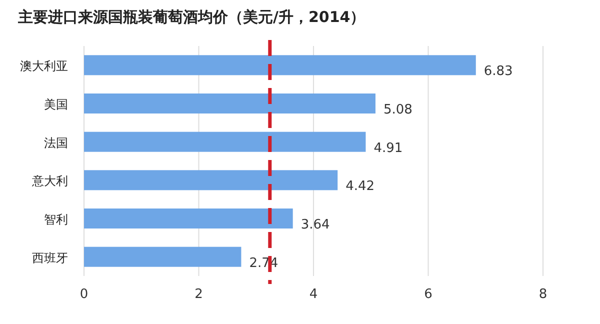 Image resolution: width=600 pixels, height=324 pixels. What do you see at coordinates (84, 294) in the screenshot?
I see `x-tick-label: 0` at bounding box center [84, 294].